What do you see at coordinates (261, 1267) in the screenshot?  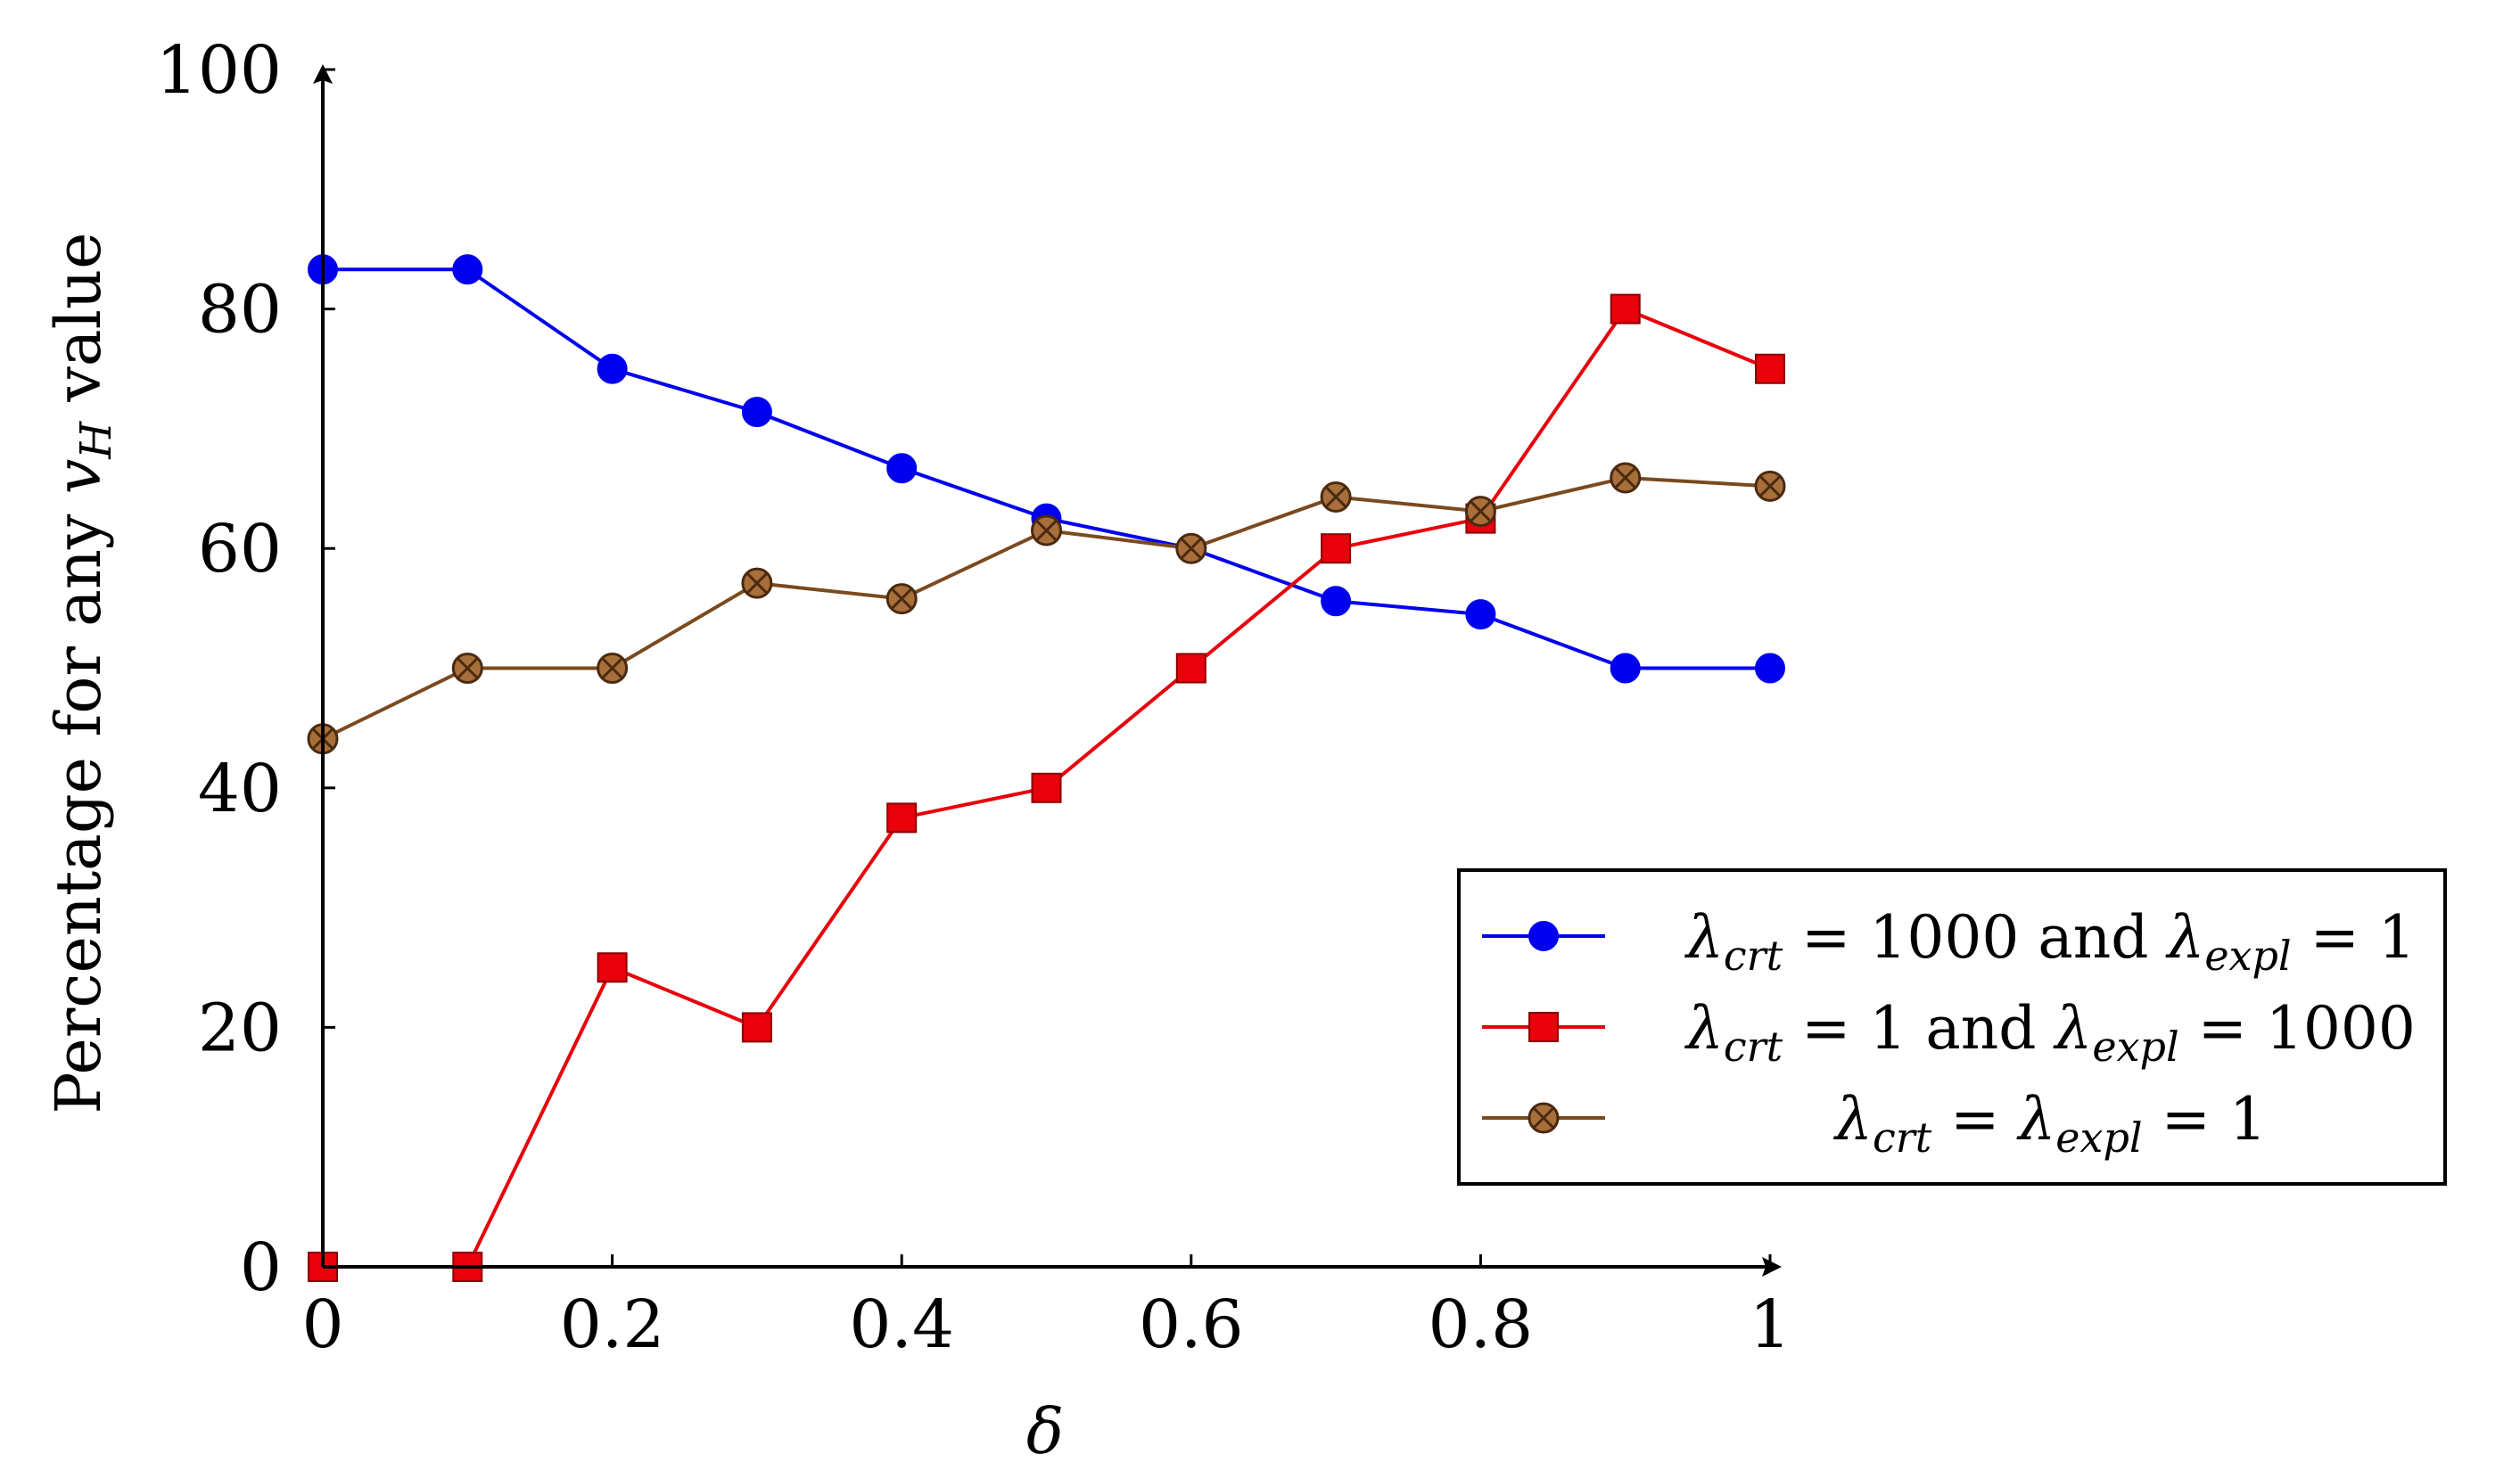 I see `y-tick-label: 0` at bounding box center [261, 1267].